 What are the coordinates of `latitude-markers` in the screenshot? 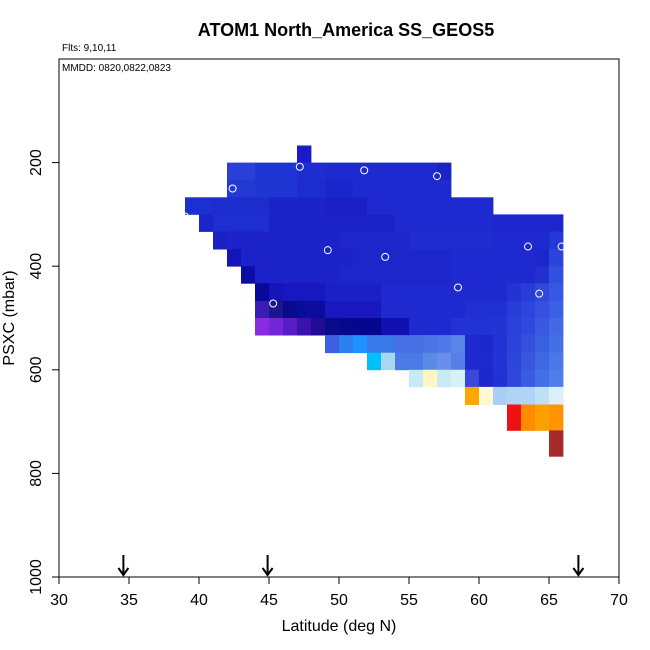 It's located at (351, 566).